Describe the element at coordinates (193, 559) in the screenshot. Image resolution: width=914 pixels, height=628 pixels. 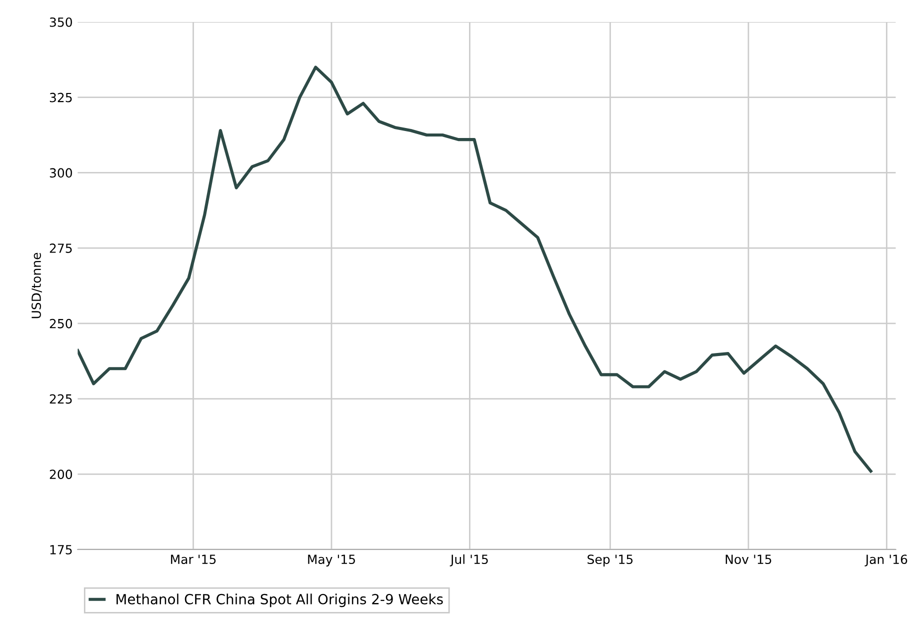
I see `x-tick-label: Mar '15` at that location.